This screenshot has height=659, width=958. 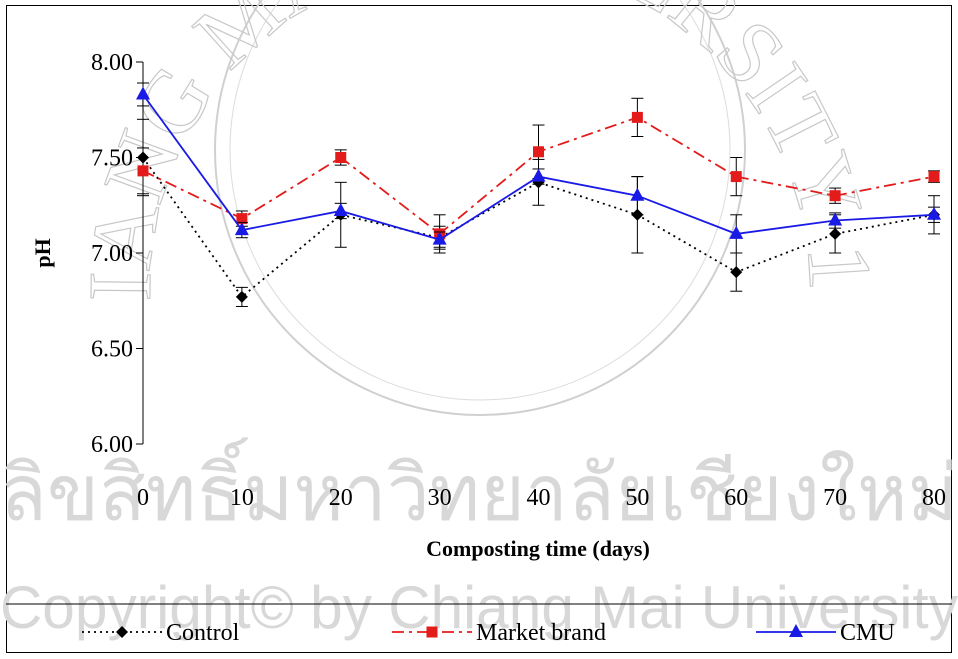 I want to click on x-tick-label: 50, so click(x=637, y=498).